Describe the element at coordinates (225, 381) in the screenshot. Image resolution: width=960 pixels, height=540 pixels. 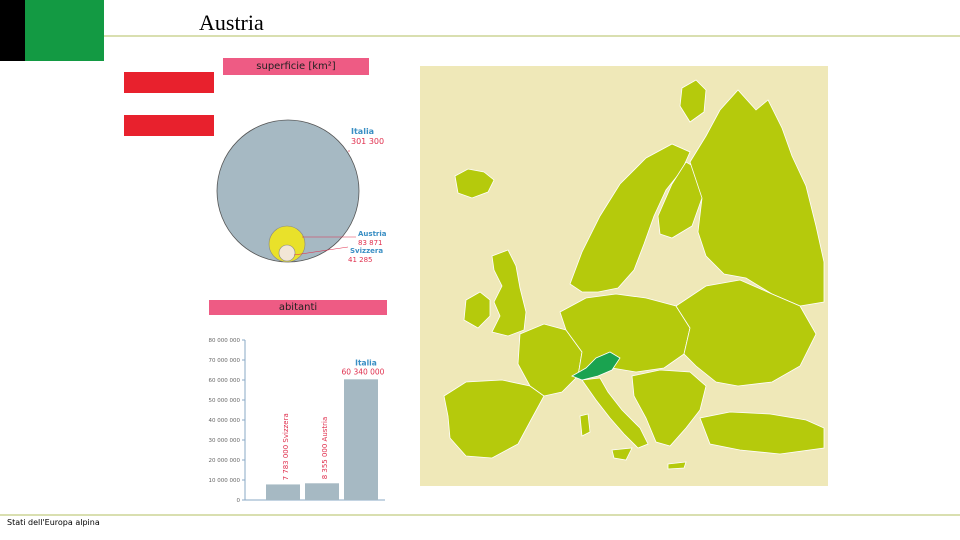
I see `y-tick-label: 60 000 000` at that location.